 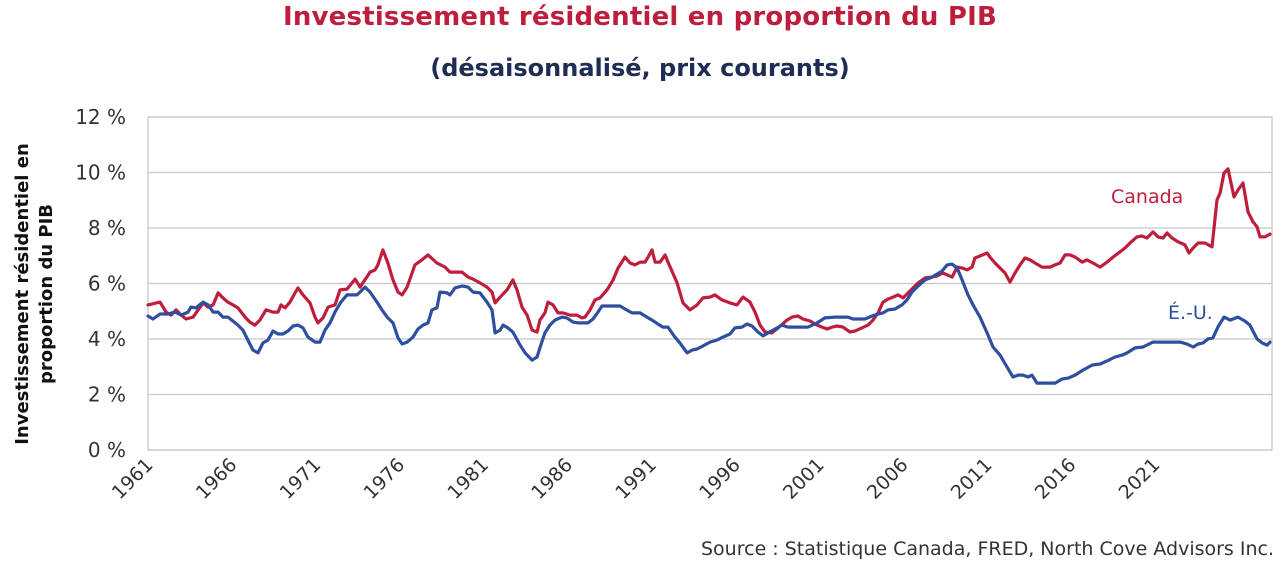 What do you see at coordinates (552, 479) in the screenshot?
I see `x-tick-label: 1986` at bounding box center [552, 479].